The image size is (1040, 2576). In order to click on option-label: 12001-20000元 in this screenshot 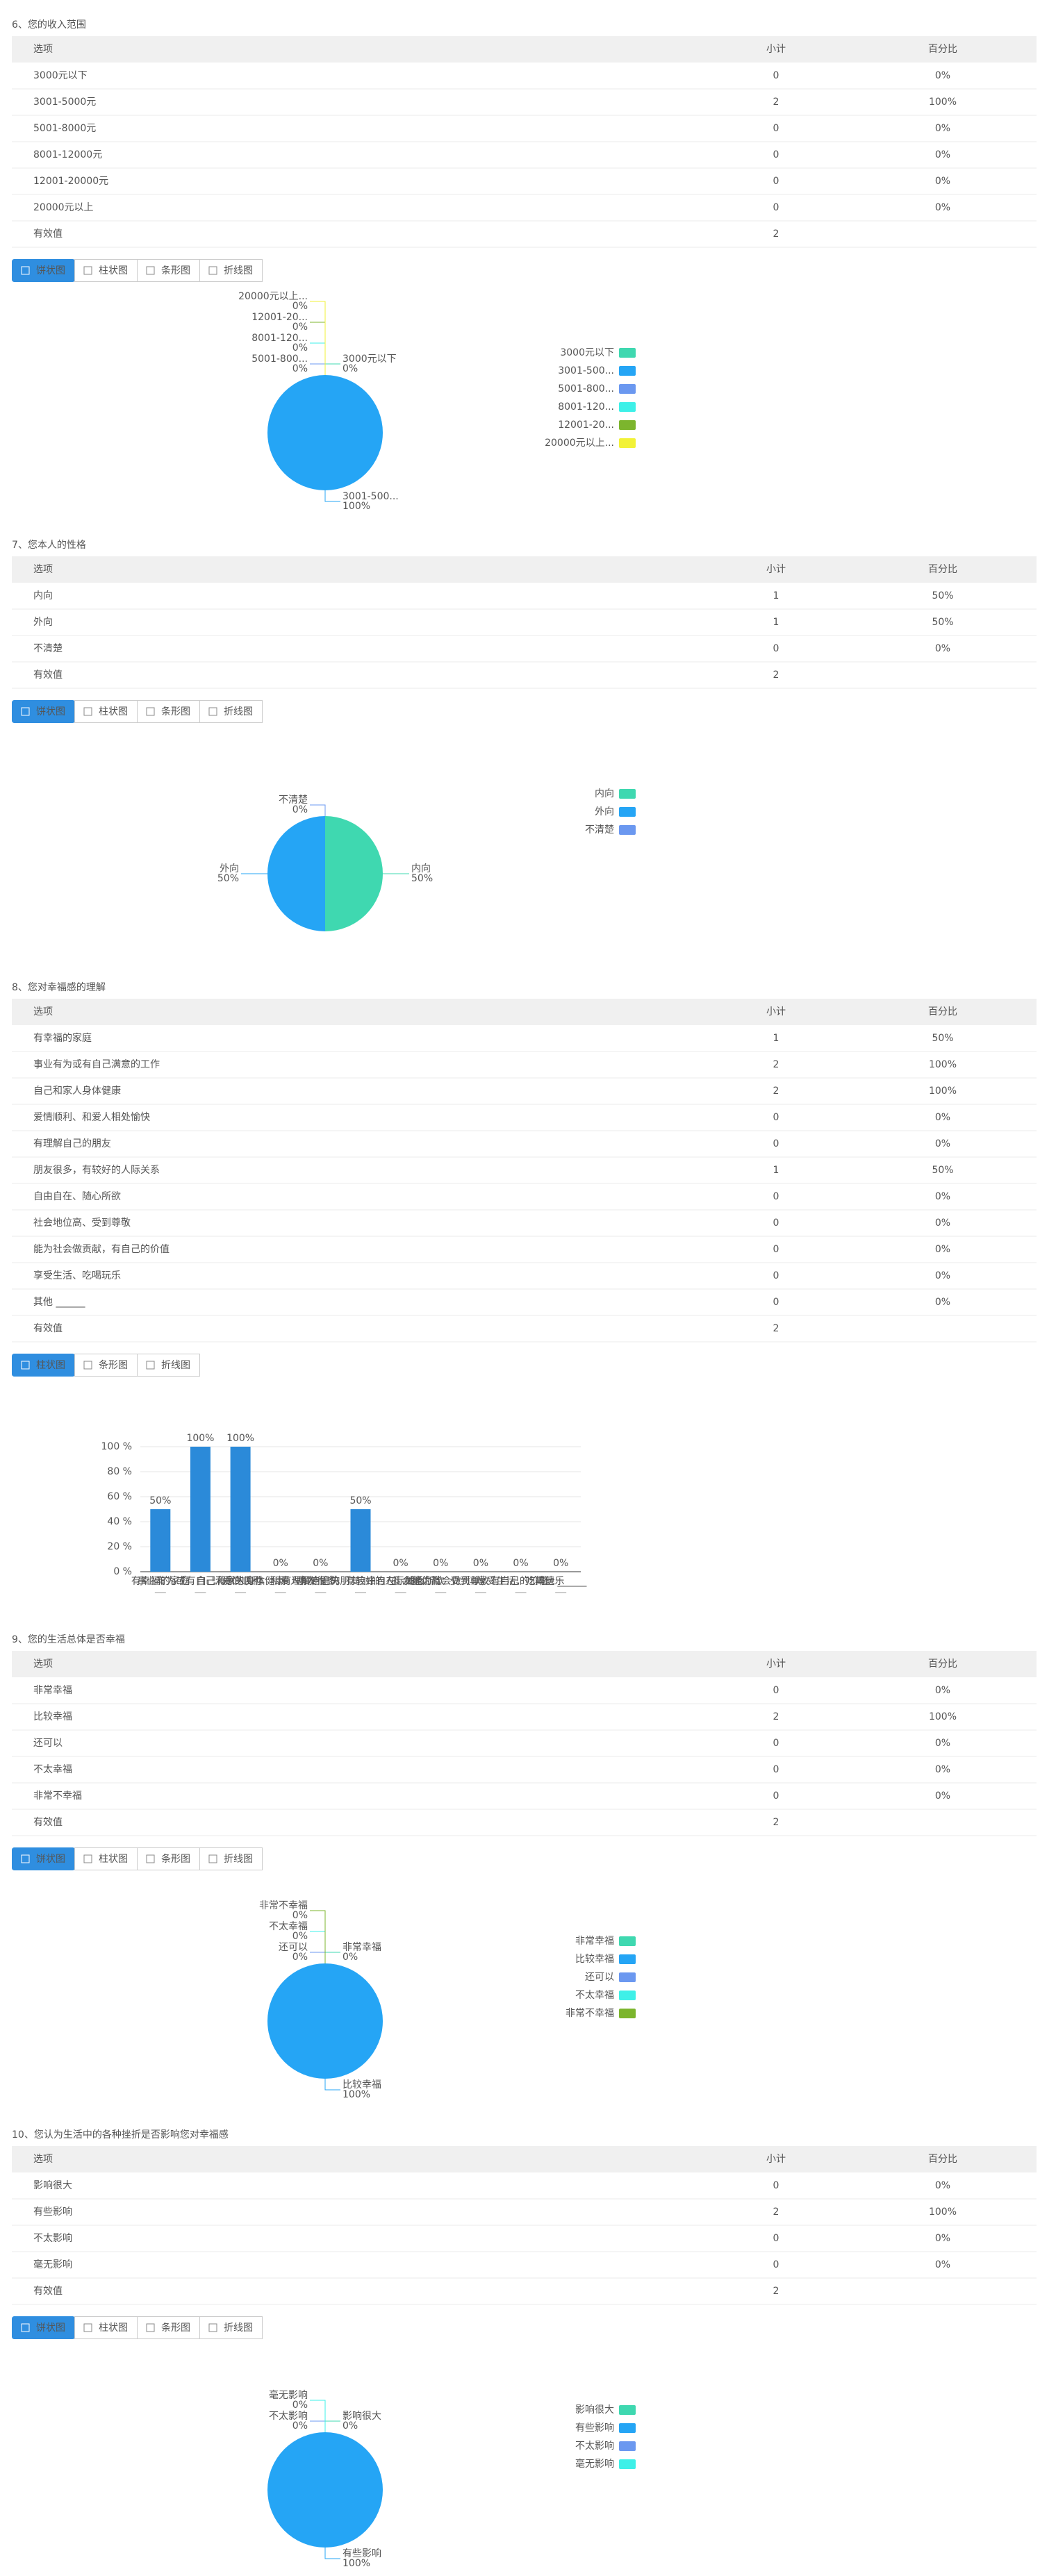, I will do `click(70, 181)`.